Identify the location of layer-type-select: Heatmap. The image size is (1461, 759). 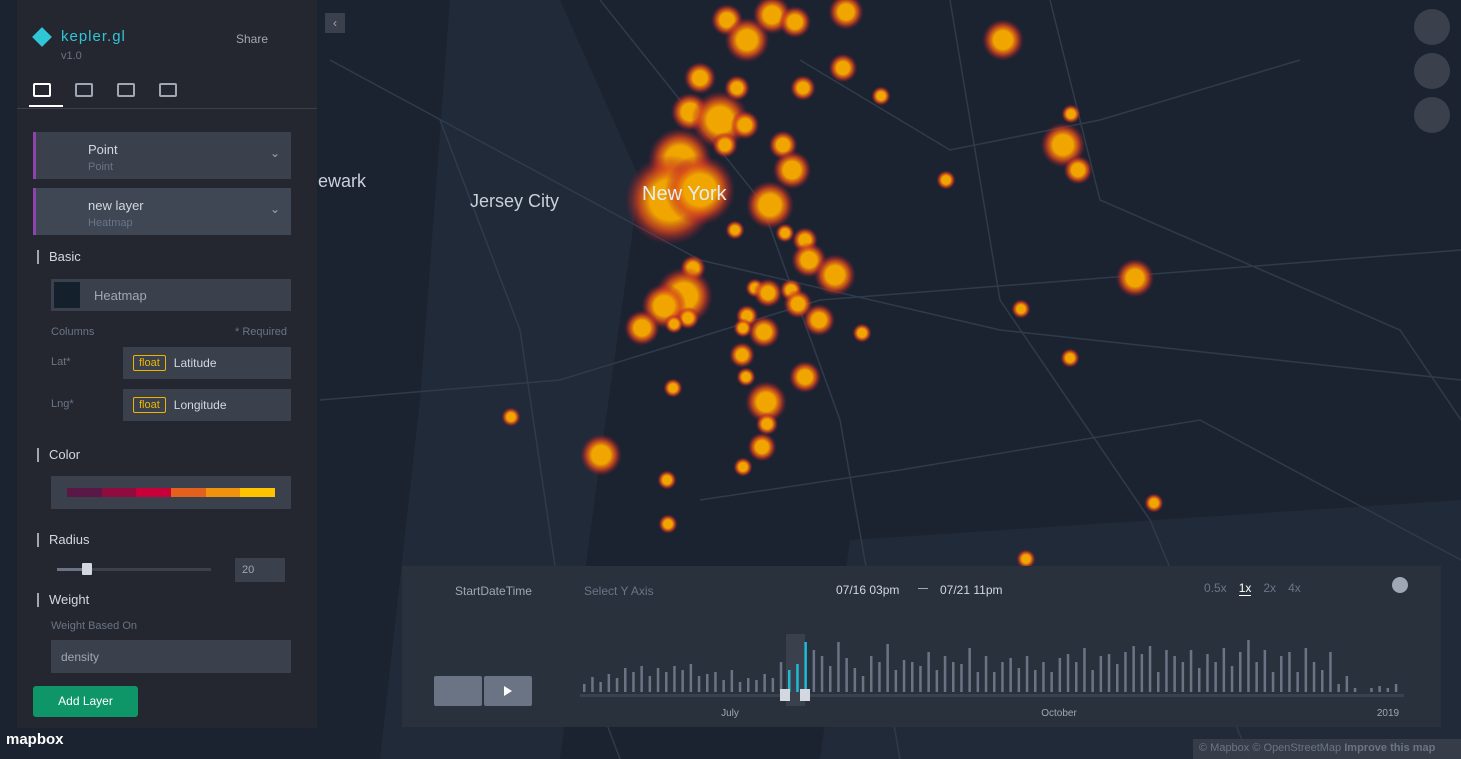
(171, 295).